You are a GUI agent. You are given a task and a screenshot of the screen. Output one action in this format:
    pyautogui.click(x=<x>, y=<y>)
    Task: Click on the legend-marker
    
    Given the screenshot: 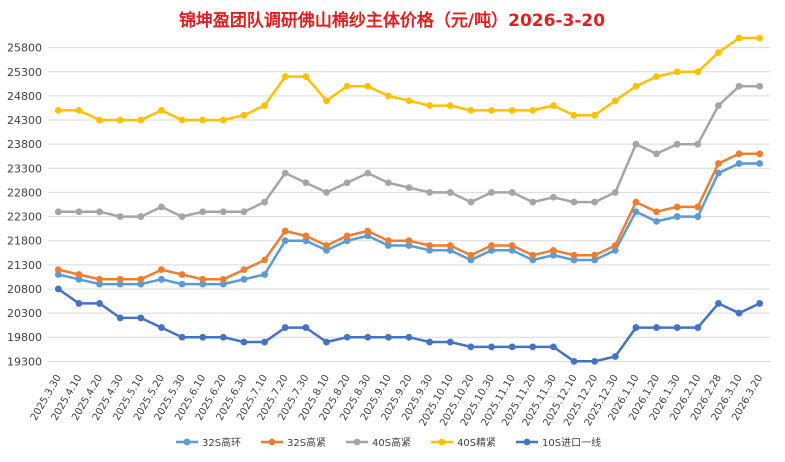 What is the action you would take?
    pyautogui.click(x=187, y=442)
    